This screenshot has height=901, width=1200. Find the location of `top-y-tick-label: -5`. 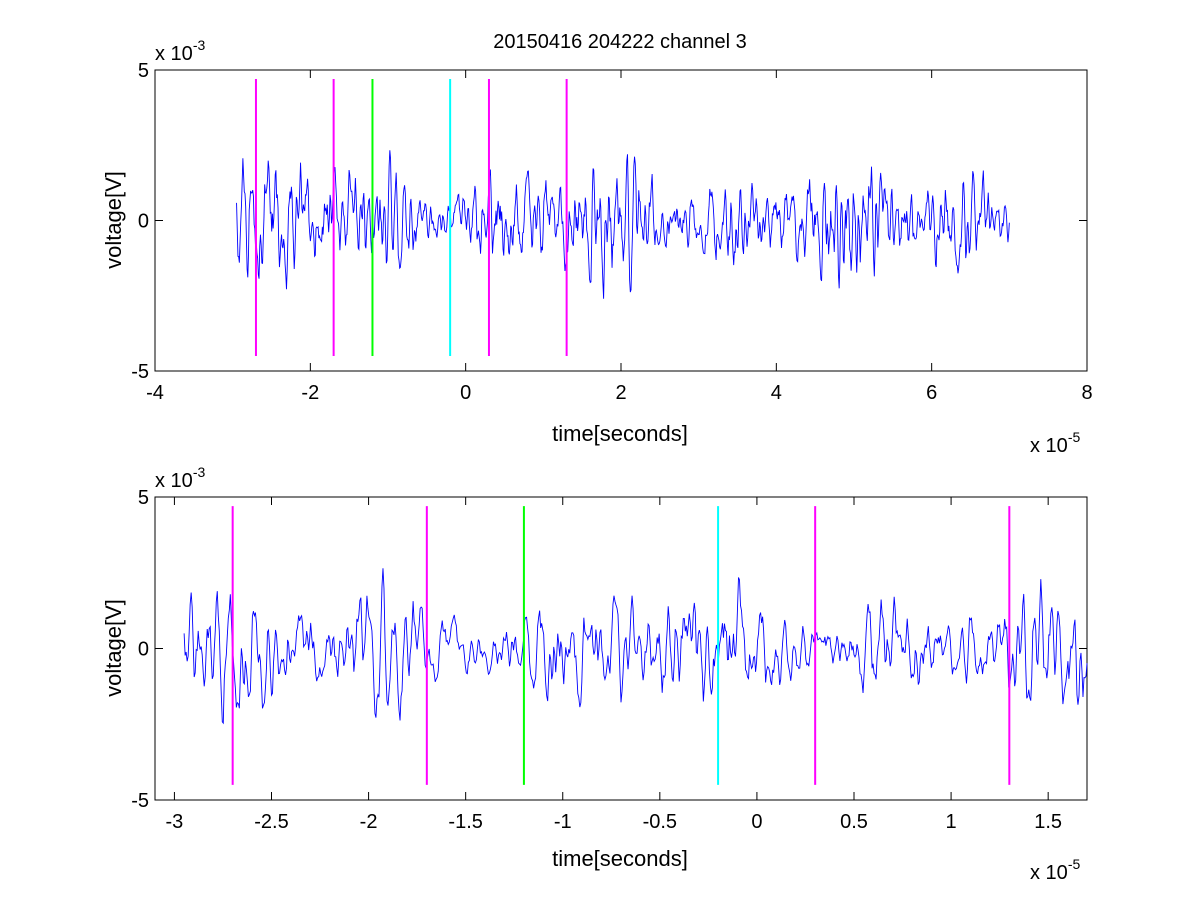

top-y-tick-label: -5 is located at coordinates (140, 372).